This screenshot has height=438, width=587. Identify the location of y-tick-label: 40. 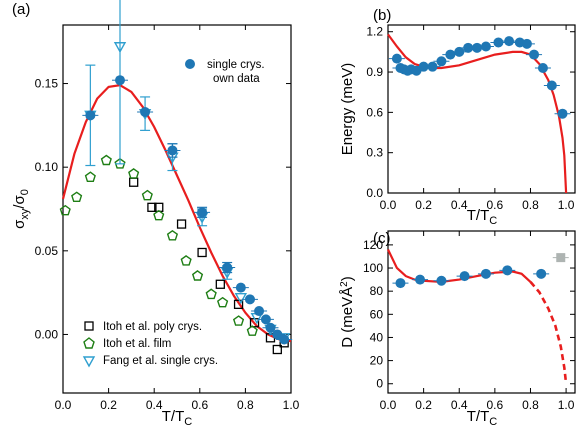
(377, 337).